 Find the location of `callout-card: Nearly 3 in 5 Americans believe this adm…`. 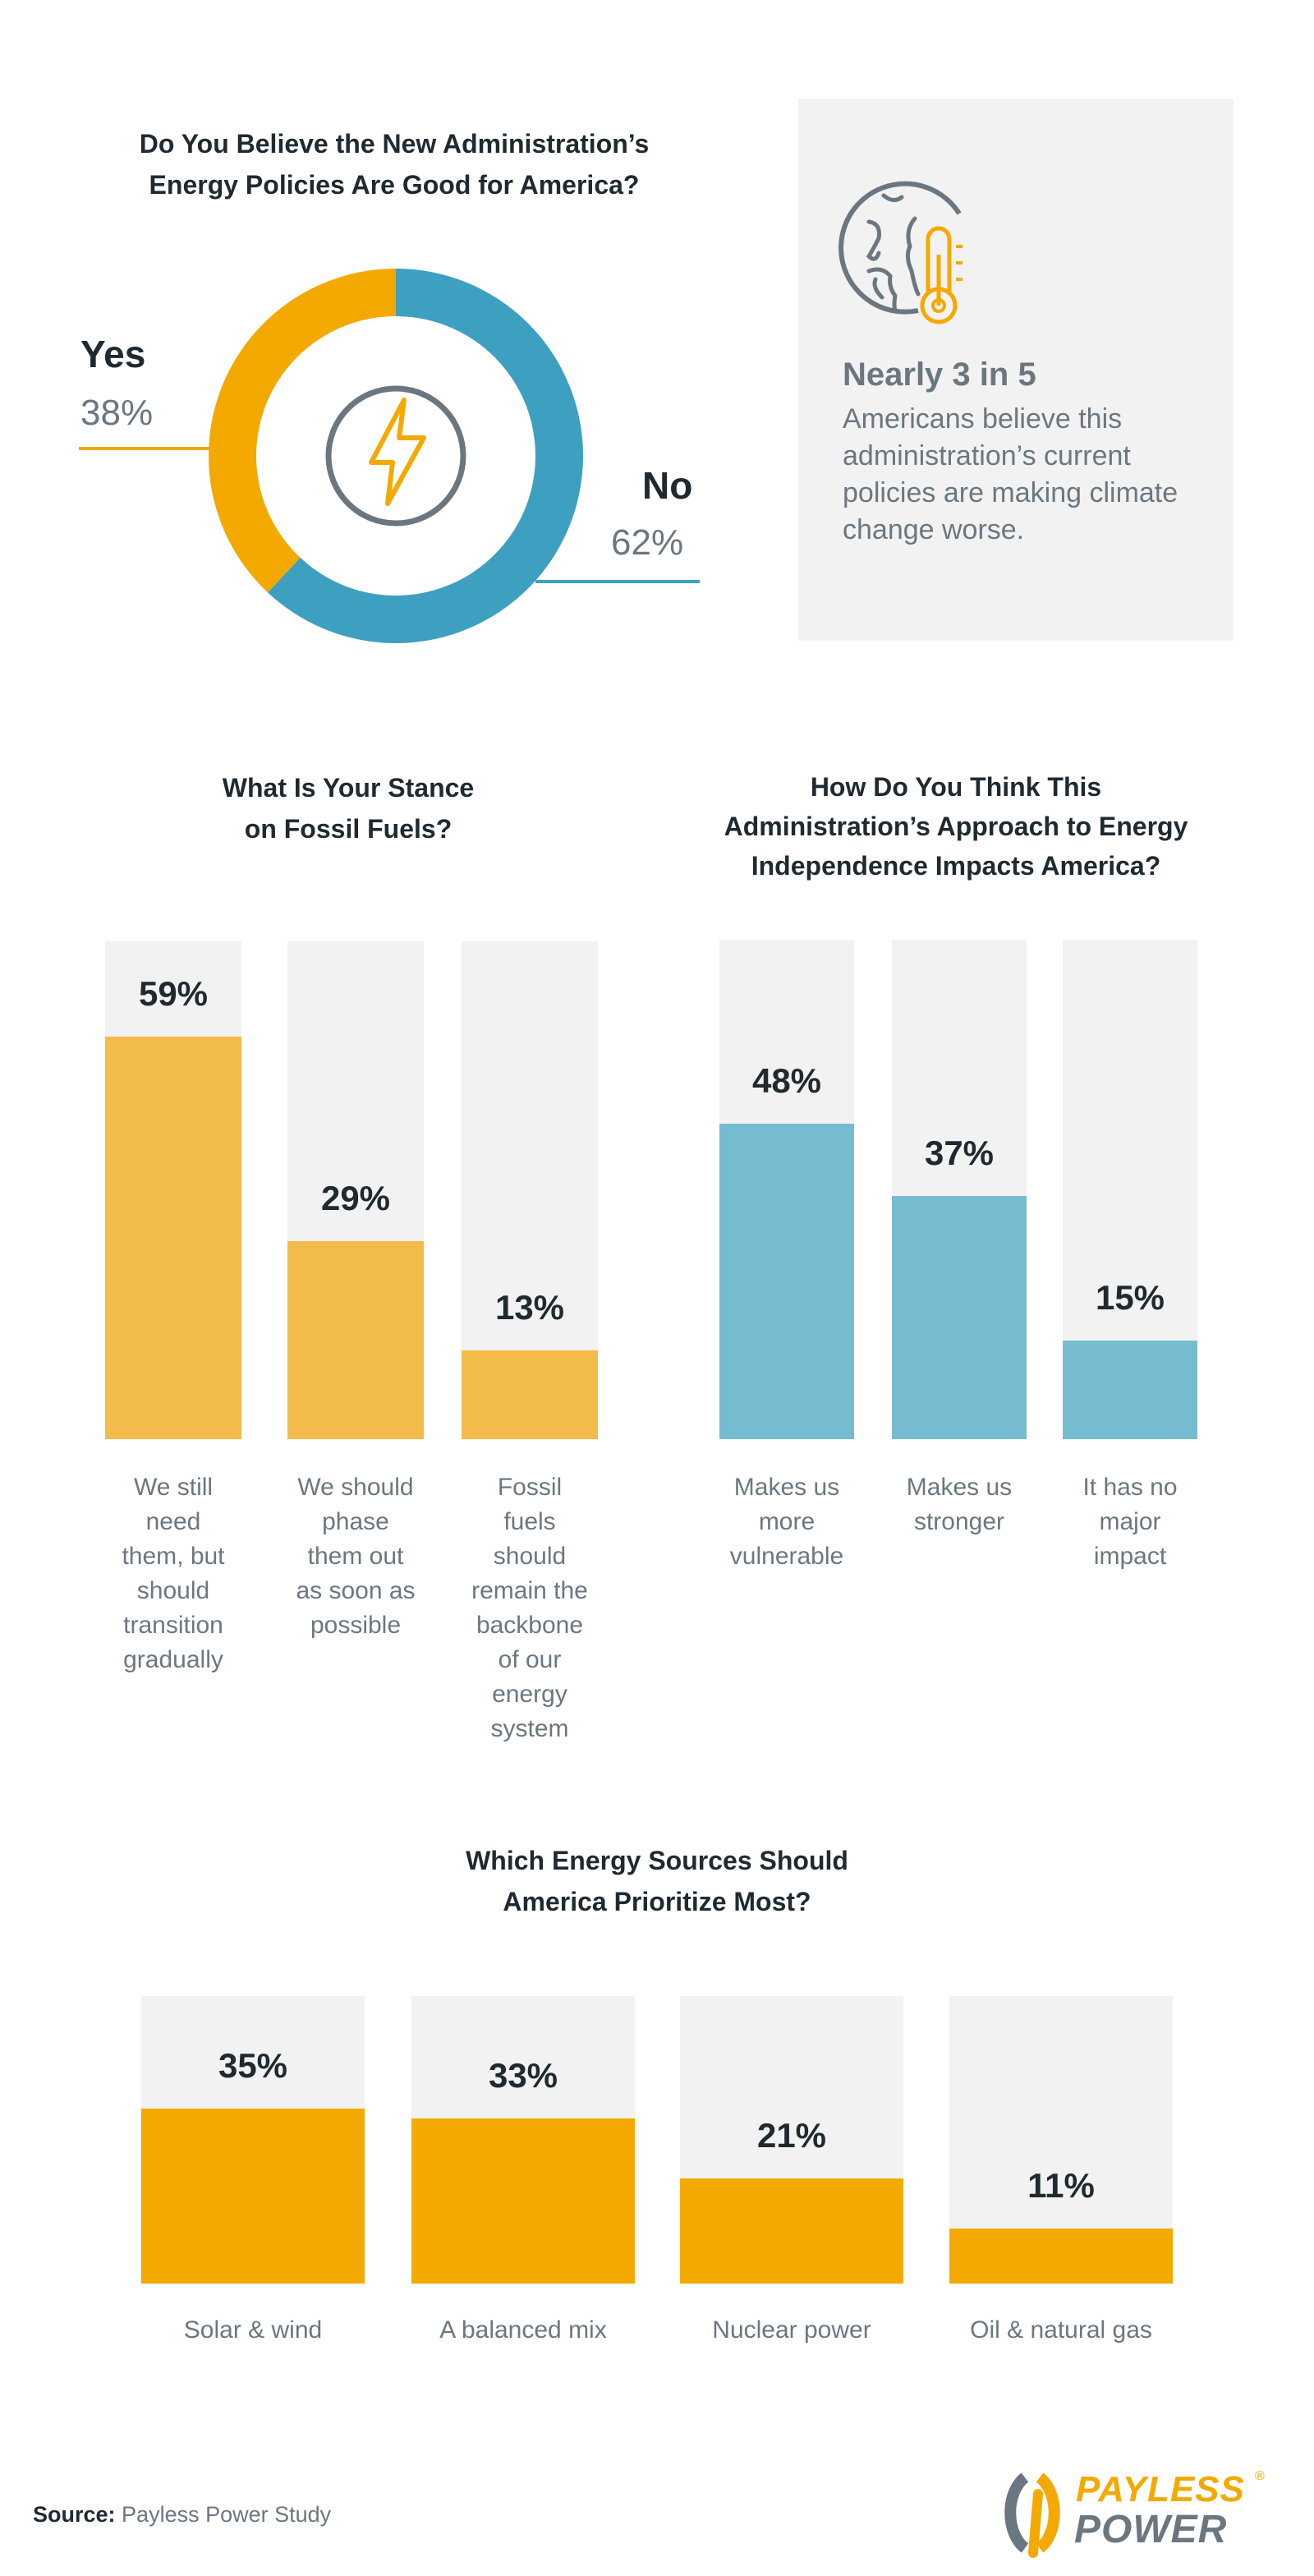

callout-card: Nearly 3 in 5 Americans believe this adm… is located at coordinates (1016, 370).